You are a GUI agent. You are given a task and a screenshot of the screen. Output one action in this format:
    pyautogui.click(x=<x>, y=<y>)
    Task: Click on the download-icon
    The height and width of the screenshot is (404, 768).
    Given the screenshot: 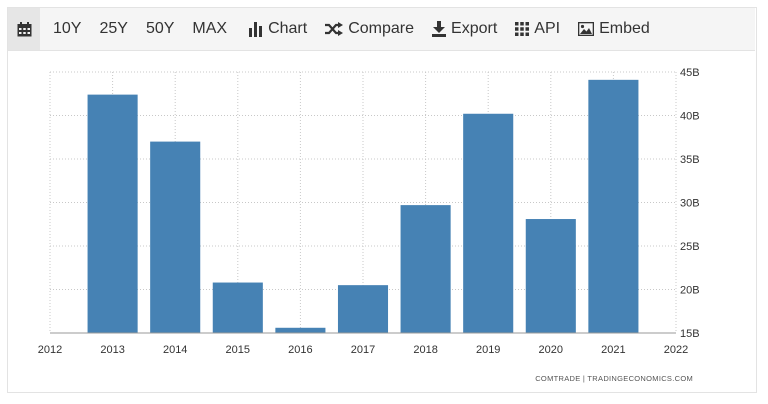 What is the action you would take?
    pyautogui.click(x=439, y=29)
    